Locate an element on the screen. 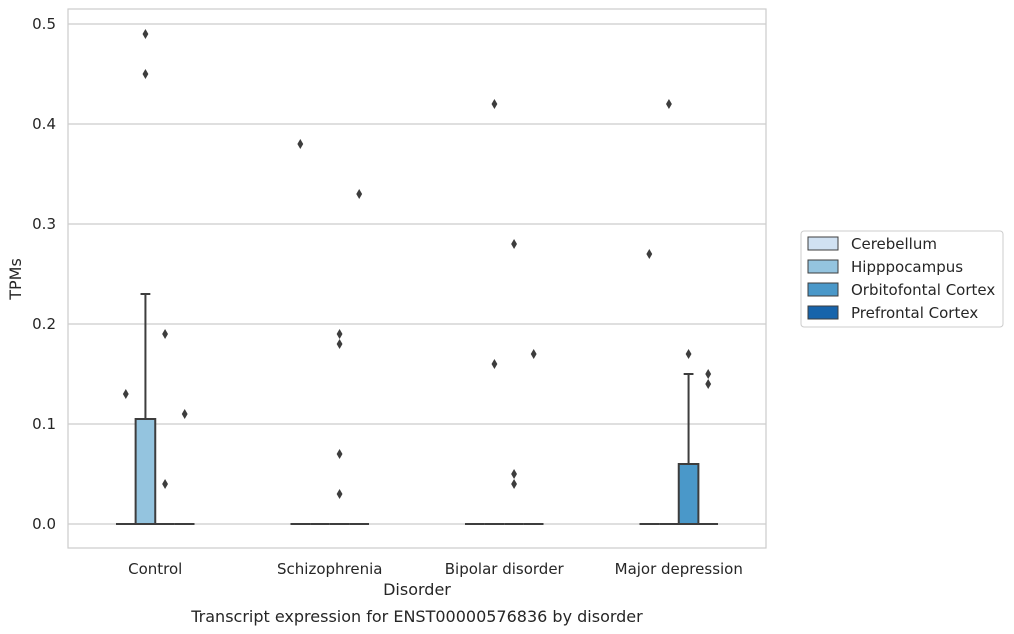 Image resolution: width=1014 pixels, height=634 pixels. legend-entry-label: Hipppocampus is located at coordinates (907, 267).